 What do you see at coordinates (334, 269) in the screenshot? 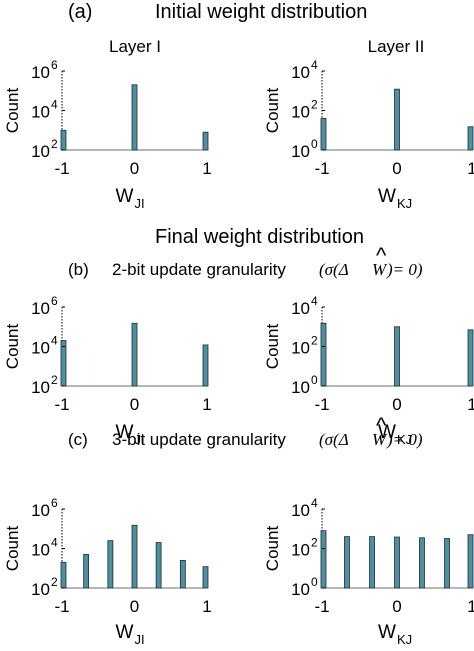
I see `condition-left: (σ(Δ` at bounding box center [334, 269].